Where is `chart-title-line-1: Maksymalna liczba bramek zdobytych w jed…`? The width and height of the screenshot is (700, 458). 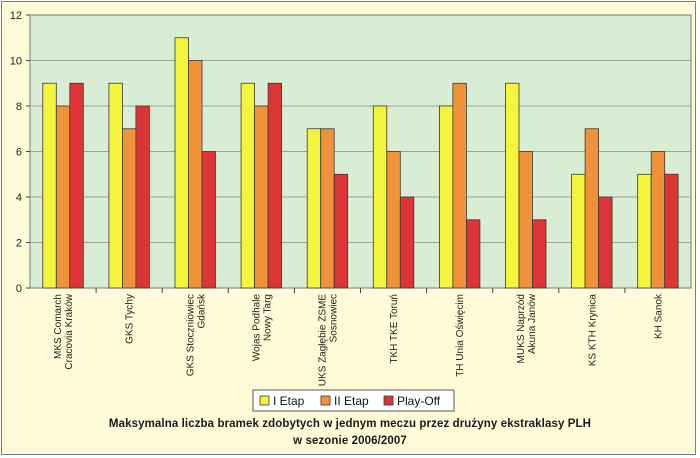
chart-title-line-1: Maksymalna liczba bramek zdobytych w jed… is located at coordinates (350, 424).